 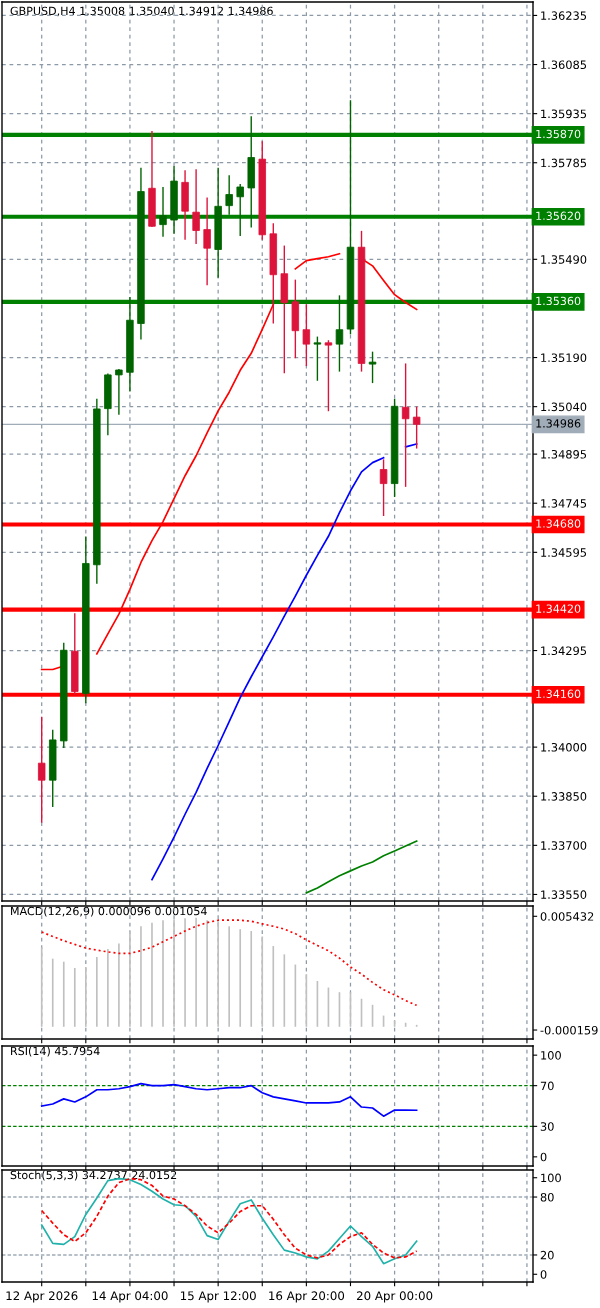 What do you see at coordinates (109, 911) in the screenshot?
I see `chart-title: MACD(12,26,9) 0.000096 0.001054` at bounding box center [109, 911].